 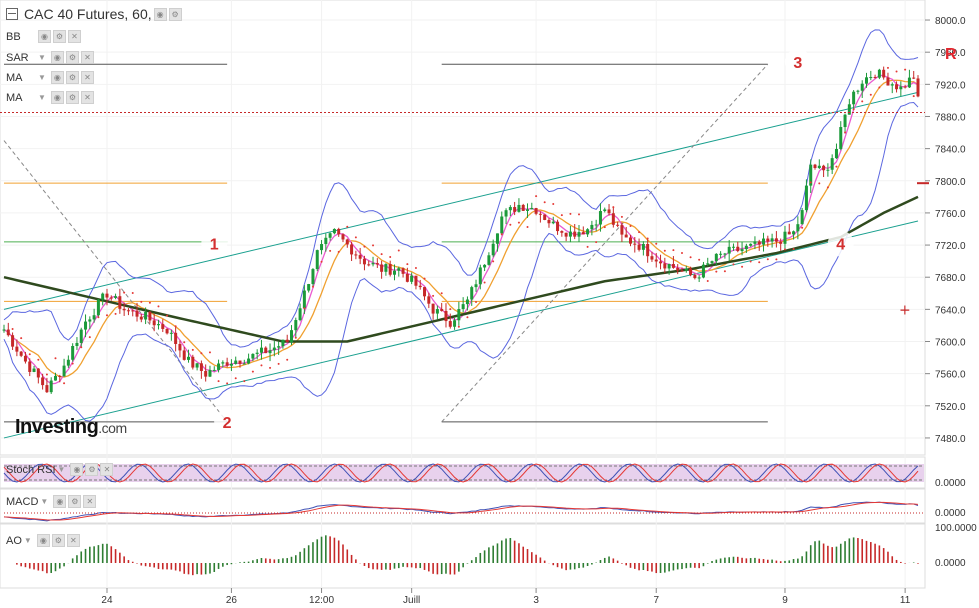 What do you see at coordinates (950, 563) in the screenshot?
I see `ao-value-label: 0.0000` at bounding box center [950, 563].